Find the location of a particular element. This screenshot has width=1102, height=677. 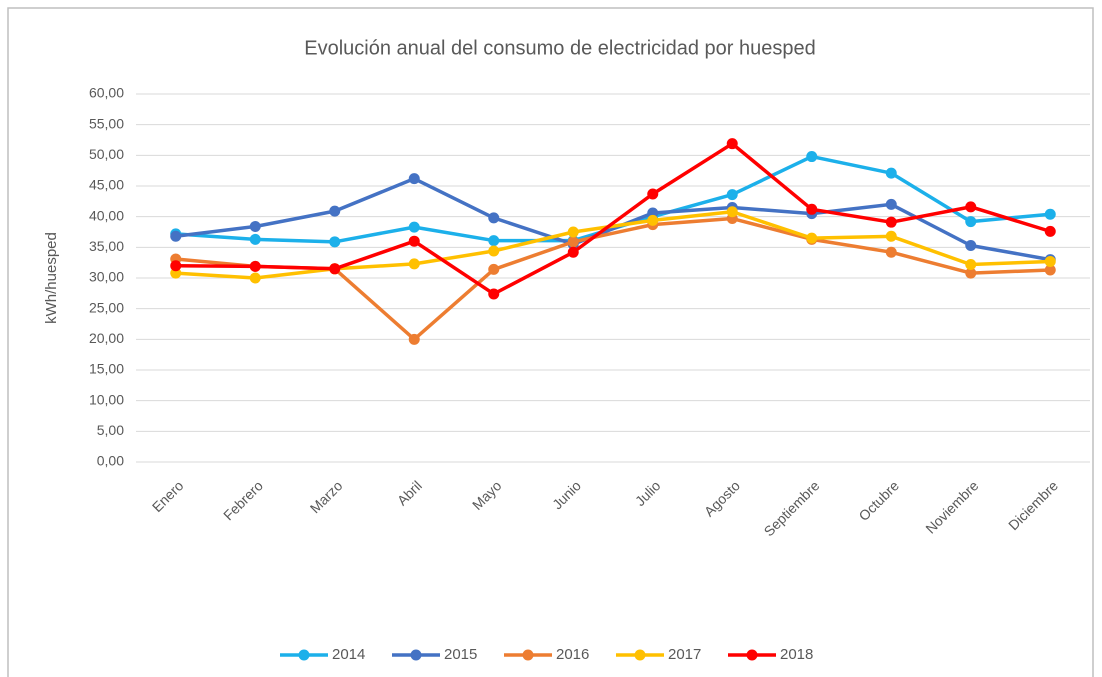

legend-label: 2017 is located at coordinates (684, 654).